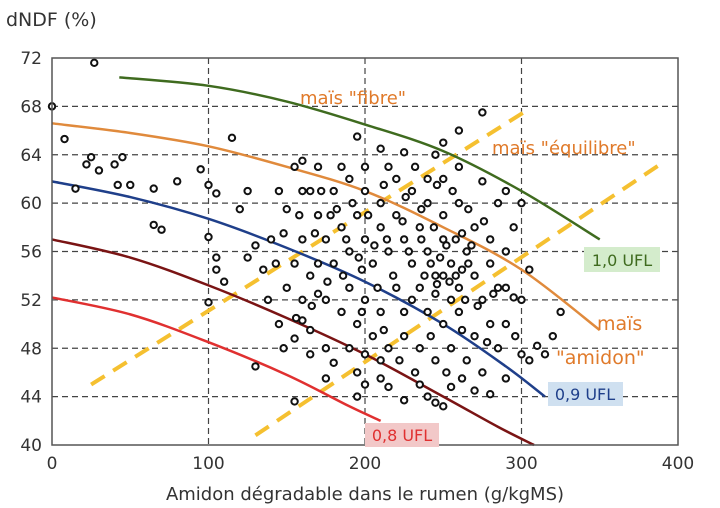 Image resolution: width=720 pixels, height=508 pixels. I want to click on y-tick-label: 48, so click(31, 349).